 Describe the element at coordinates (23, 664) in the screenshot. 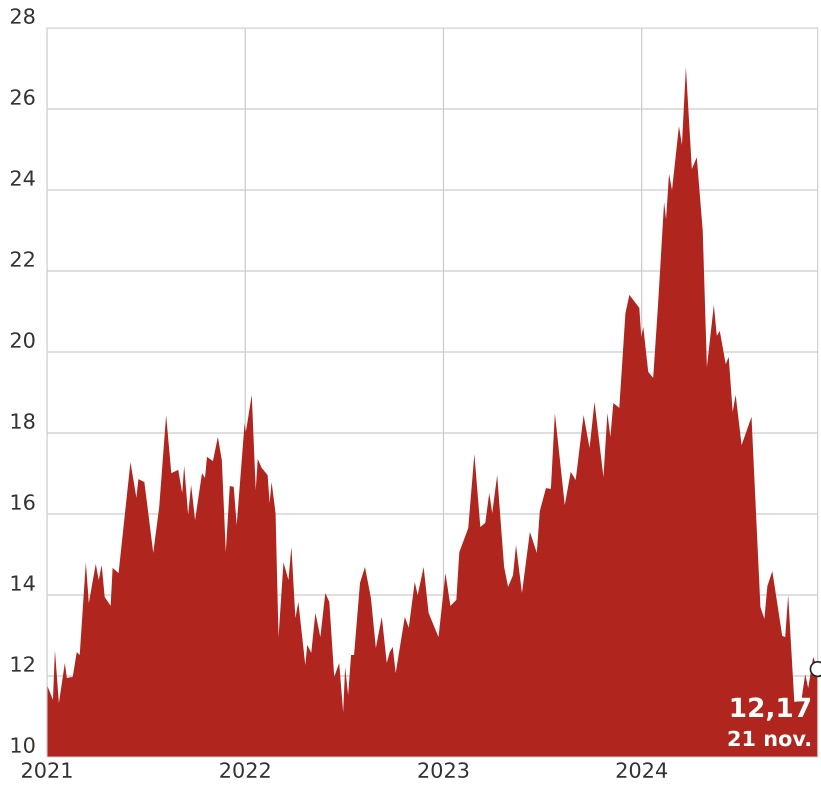

I see `y-tick-label: 12` at that location.